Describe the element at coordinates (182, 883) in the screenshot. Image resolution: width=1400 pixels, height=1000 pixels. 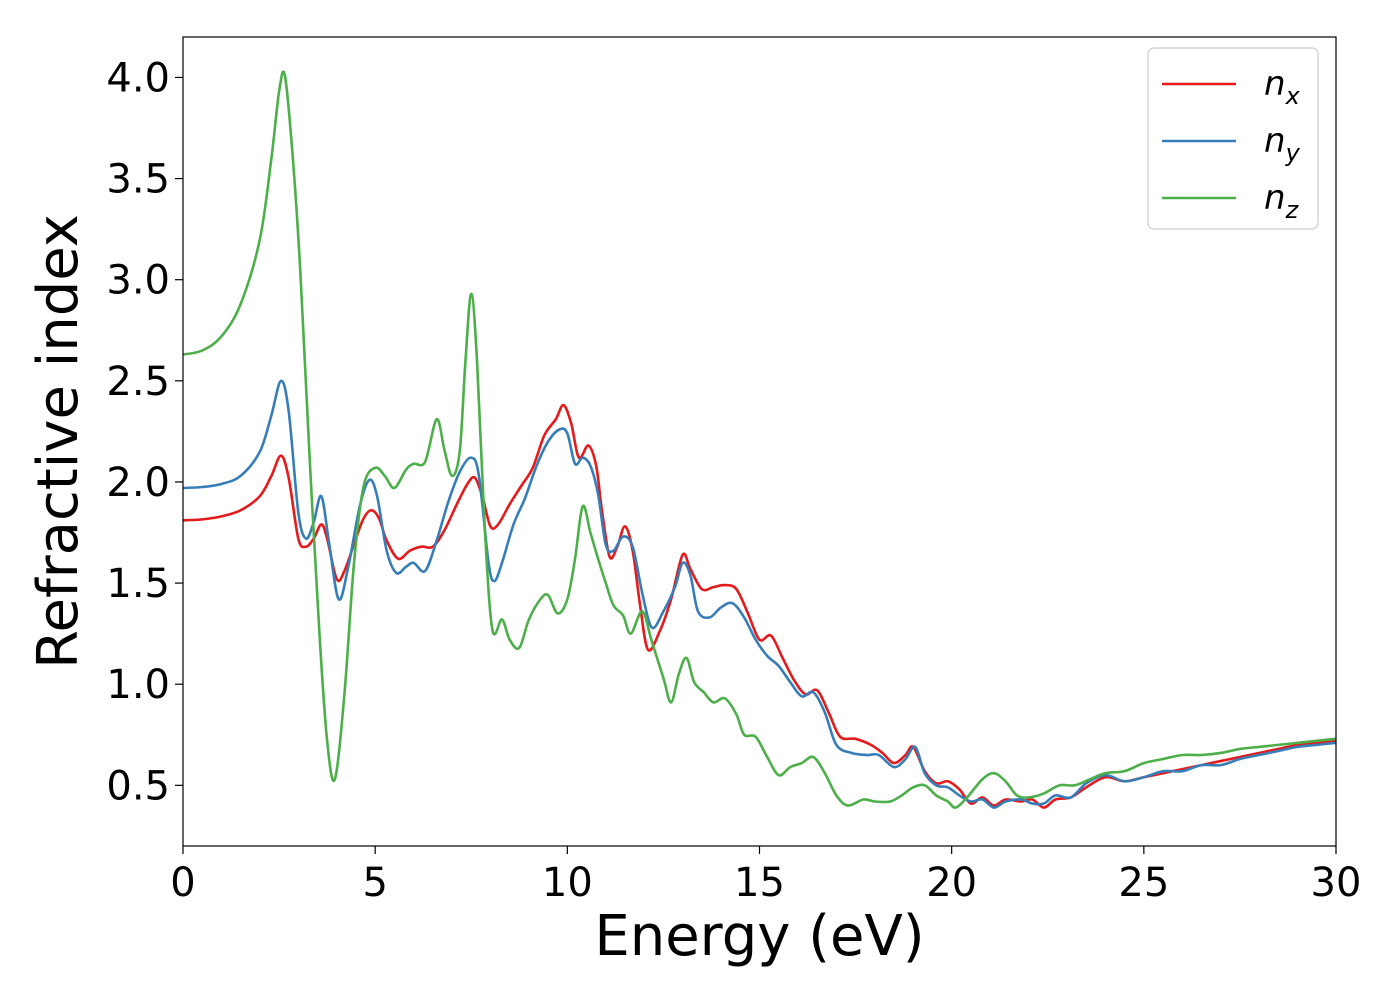
I see `x-tick-label: 0` at that location.